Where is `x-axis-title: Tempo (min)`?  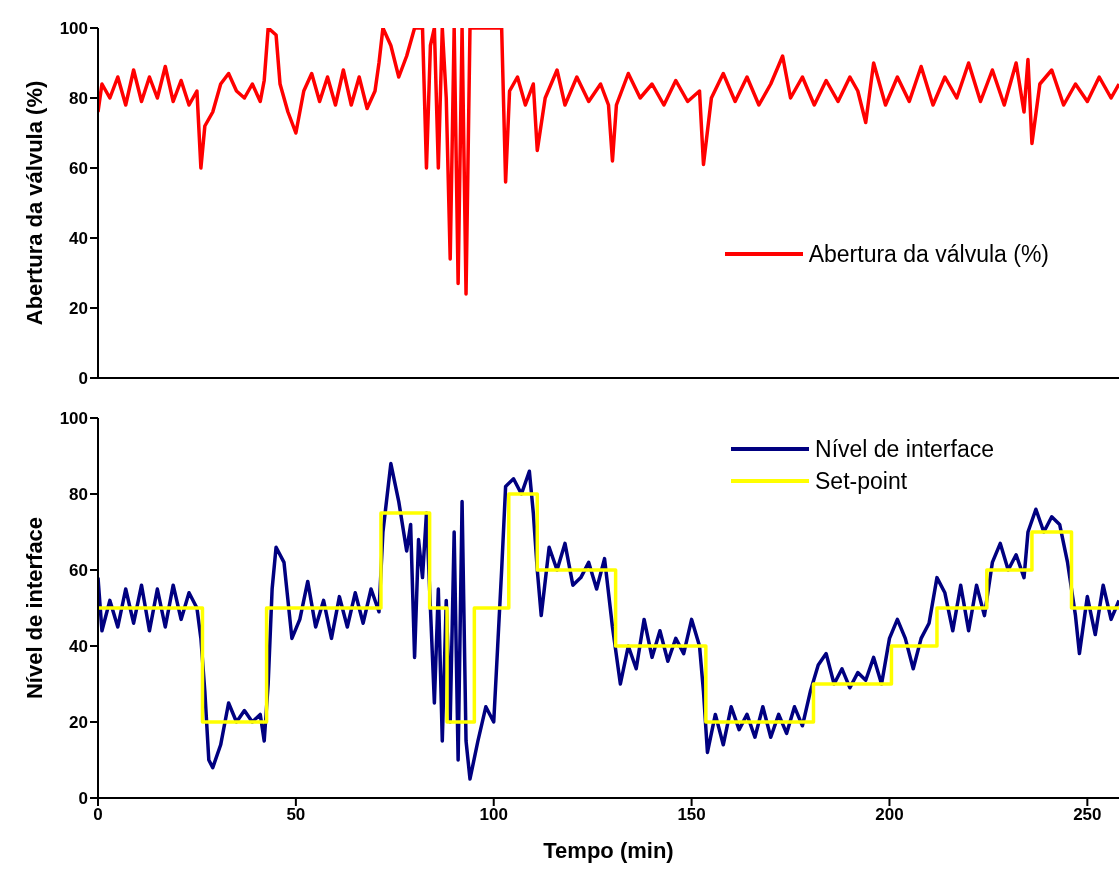 x-axis-title: Tempo (min) is located at coordinates (608, 850).